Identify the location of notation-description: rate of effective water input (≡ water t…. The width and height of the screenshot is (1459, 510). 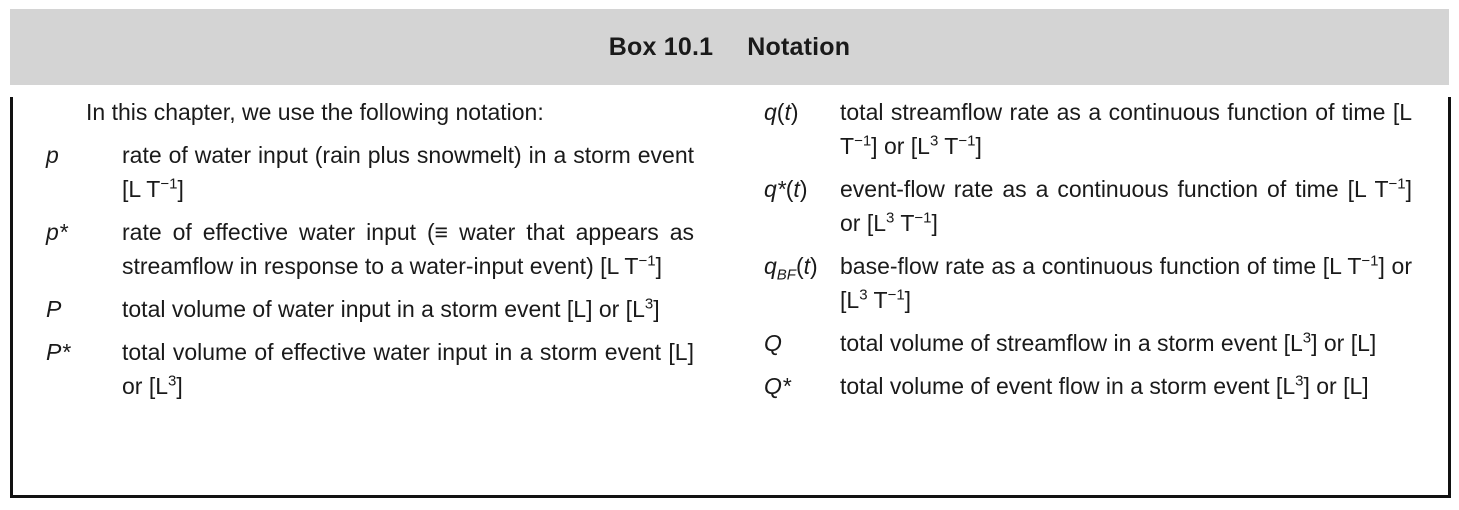
(408, 249).